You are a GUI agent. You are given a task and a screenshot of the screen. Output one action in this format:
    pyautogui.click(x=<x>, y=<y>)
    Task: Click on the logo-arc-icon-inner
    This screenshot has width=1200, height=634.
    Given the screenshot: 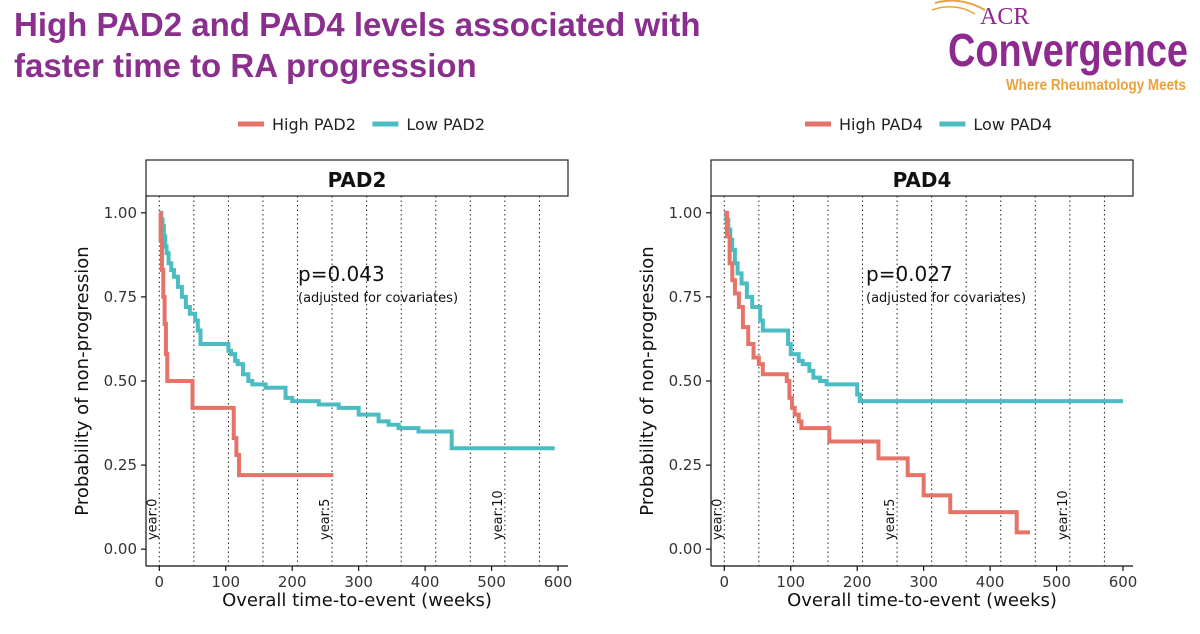 What is the action you would take?
    pyautogui.click(x=953, y=10)
    